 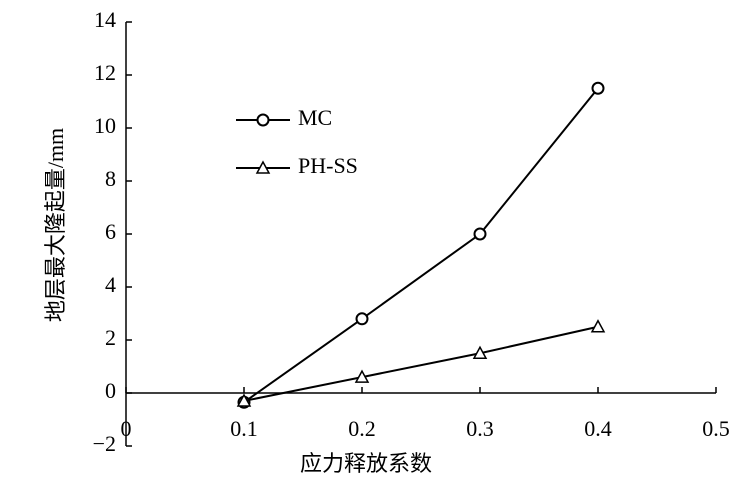 What do you see at coordinates (105, 72) in the screenshot?
I see `y-tick-label: 12` at bounding box center [105, 72].